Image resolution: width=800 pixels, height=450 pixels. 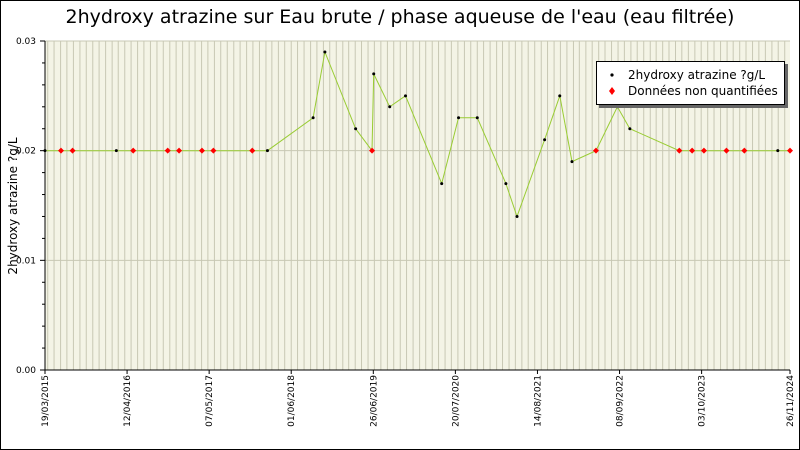 I want to click on y-tick-label: 0.03, so click(x=26, y=42).